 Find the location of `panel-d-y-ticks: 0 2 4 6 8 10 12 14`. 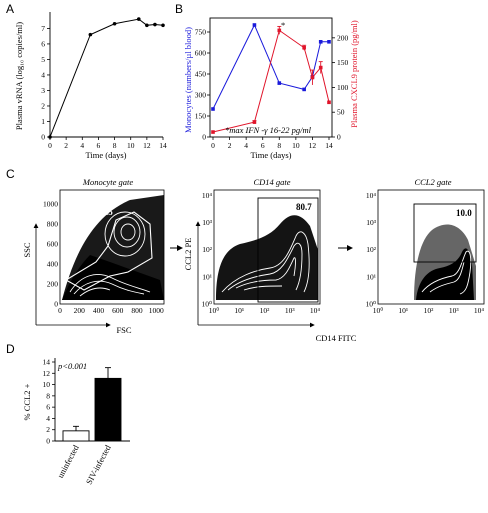

panel-d-y-ticks: 0 2 4 6 8 10 12 14 is located at coordinates (49, 402).